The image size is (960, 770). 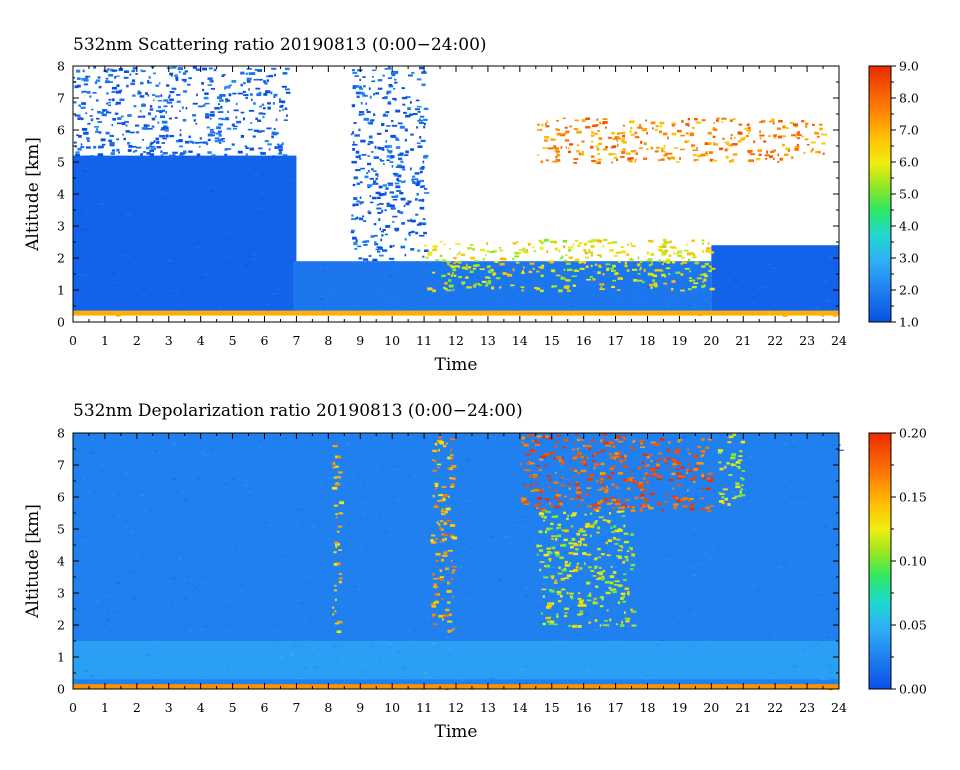 What do you see at coordinates (296, 340) in the screenshot?
I see `x-tick-label: 7` at bounding box center [296, 340].